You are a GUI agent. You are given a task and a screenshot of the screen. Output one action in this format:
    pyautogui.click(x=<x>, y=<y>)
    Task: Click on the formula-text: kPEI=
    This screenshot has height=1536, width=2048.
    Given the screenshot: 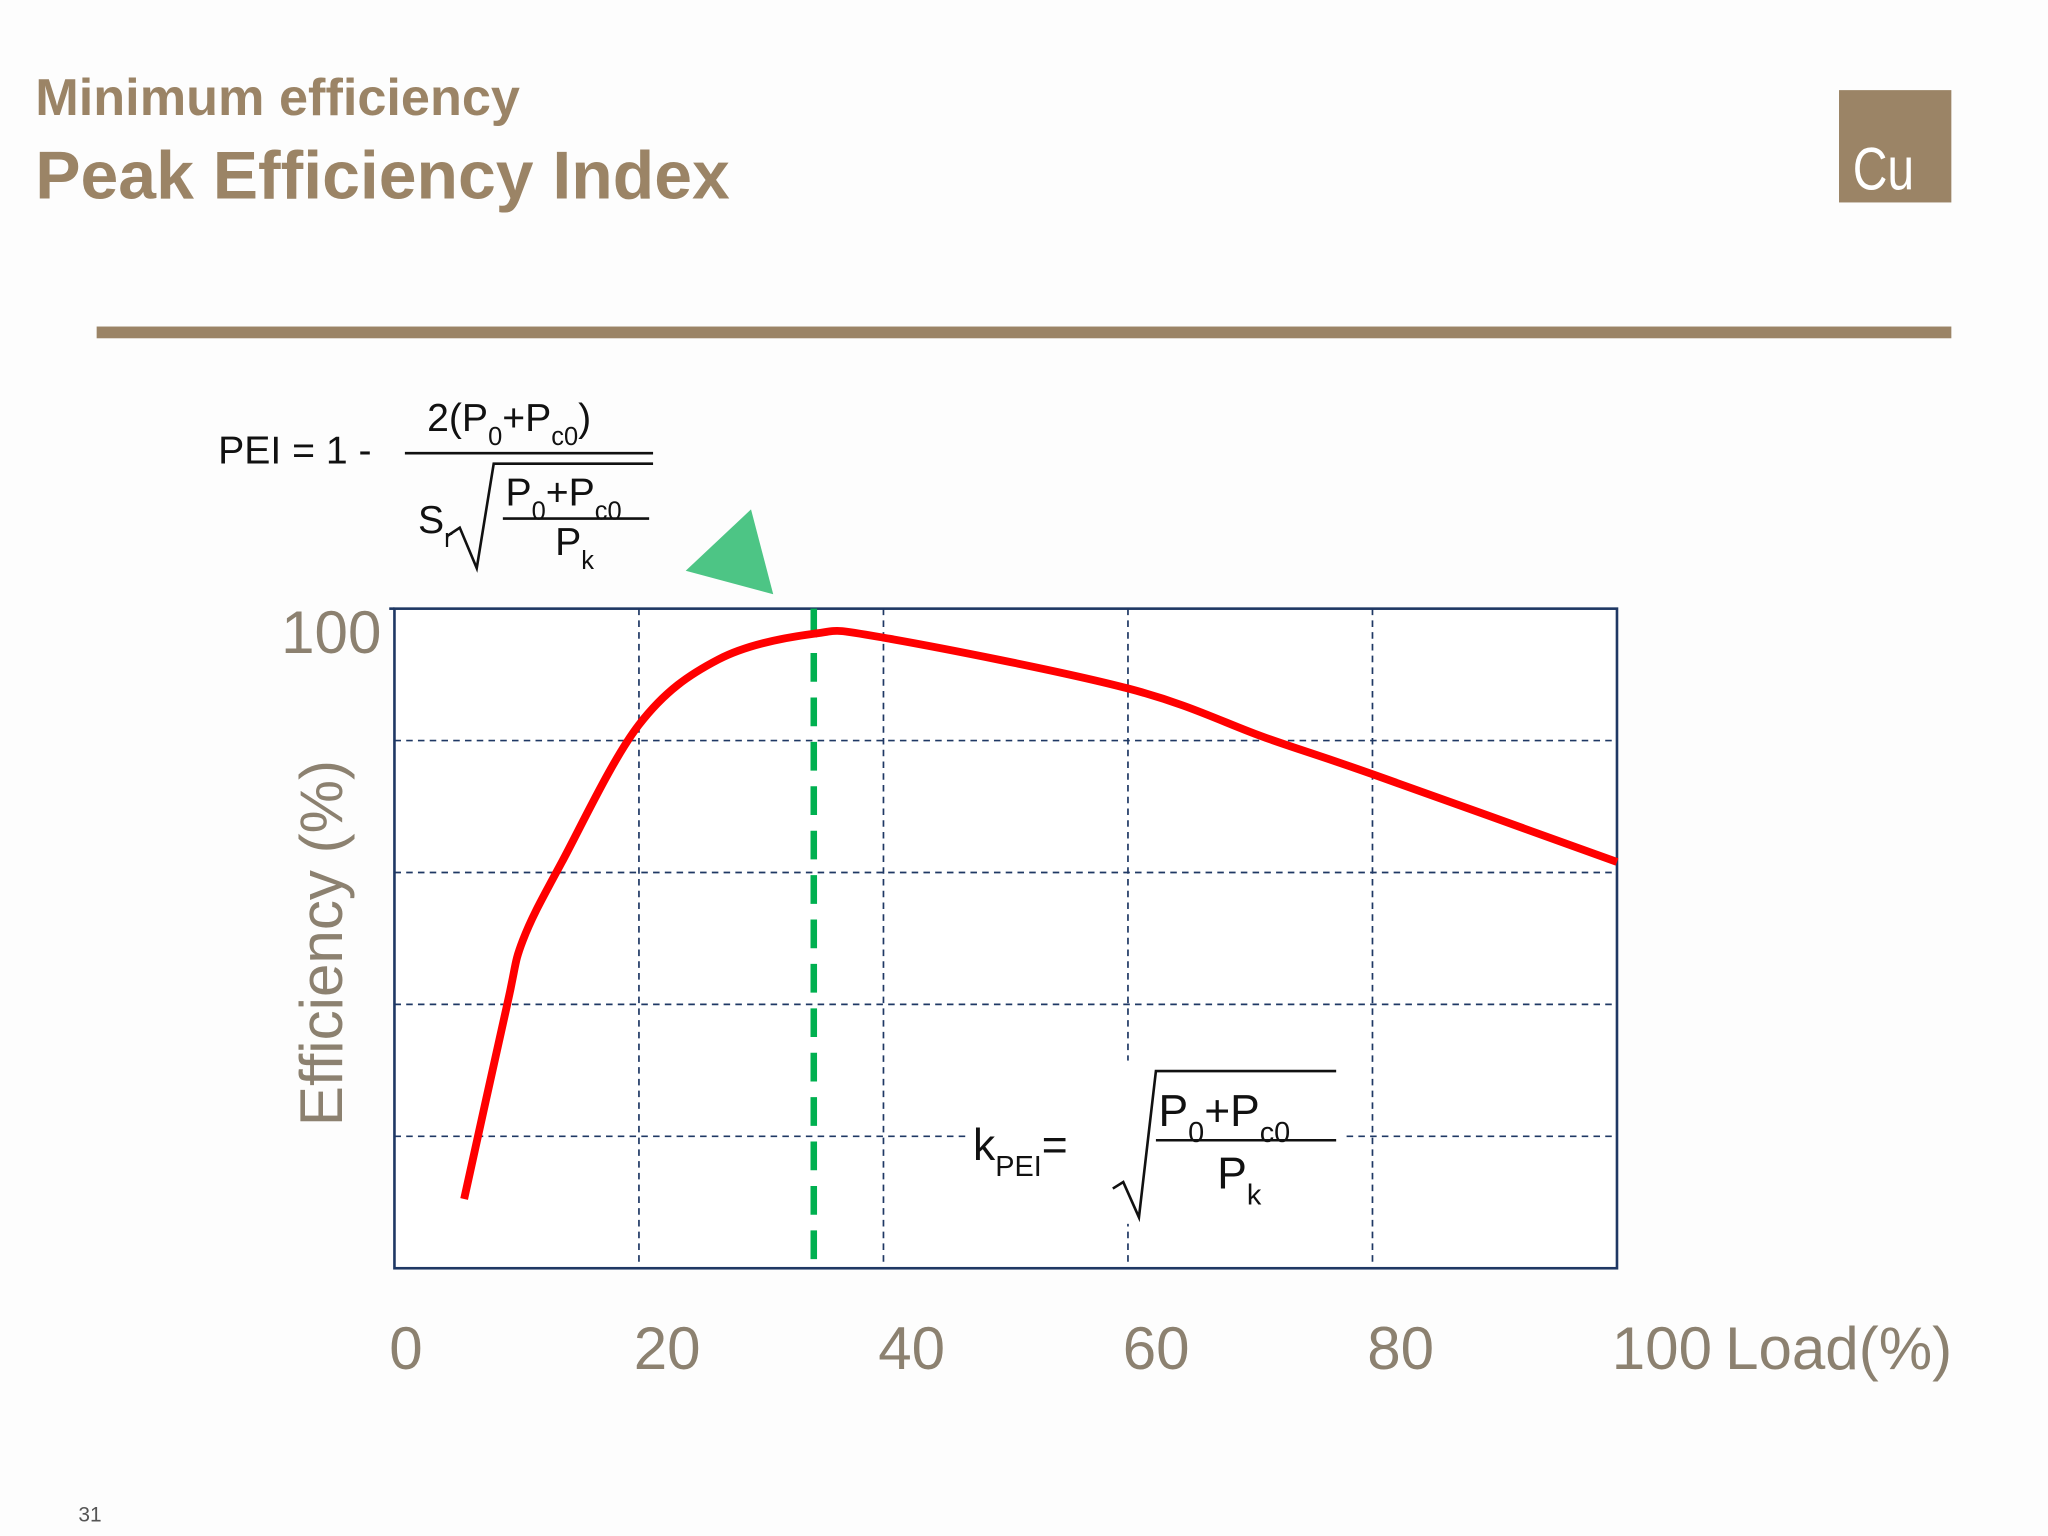 What is the action you would take?
    pyautogui.click(x=1020, y=1152)
    